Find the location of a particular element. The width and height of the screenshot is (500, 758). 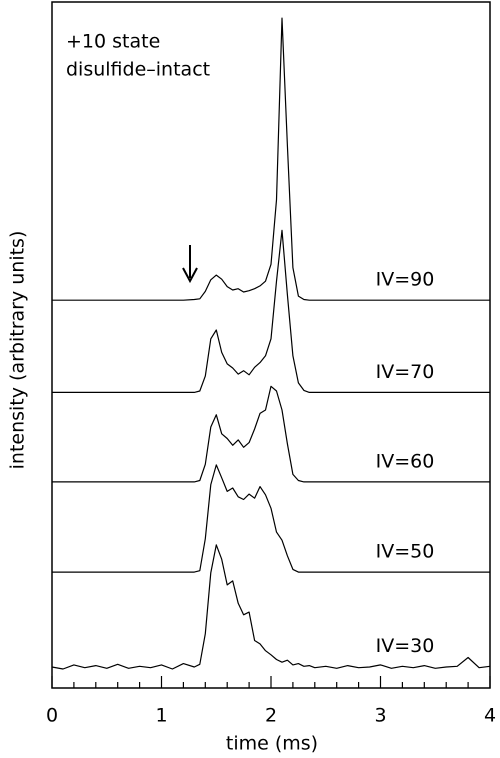

arrow is located at coordinates (190, 264).